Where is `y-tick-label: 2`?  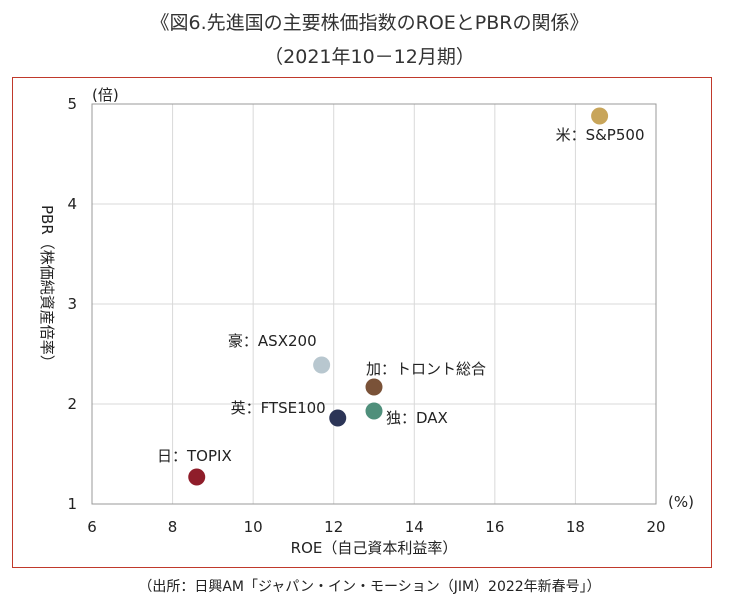
y-tick-label: 2 is located at coordinates (72, 404).